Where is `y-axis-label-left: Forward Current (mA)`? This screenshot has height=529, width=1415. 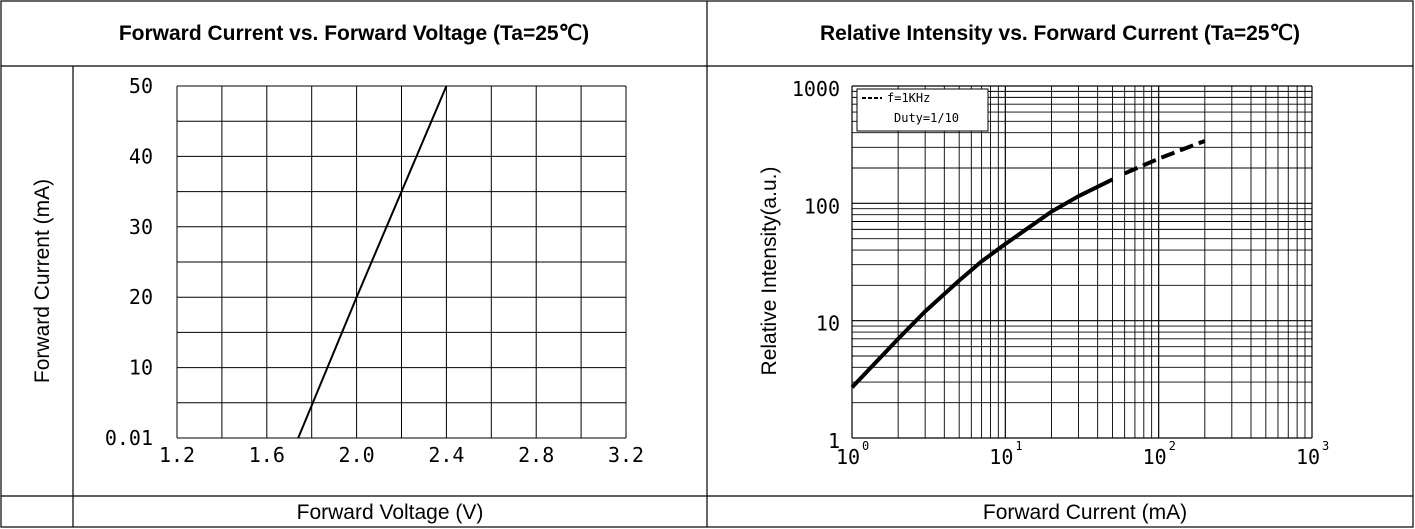
y-axis-label-left: Forward Current (mA) is located at coordinates (42, 281).